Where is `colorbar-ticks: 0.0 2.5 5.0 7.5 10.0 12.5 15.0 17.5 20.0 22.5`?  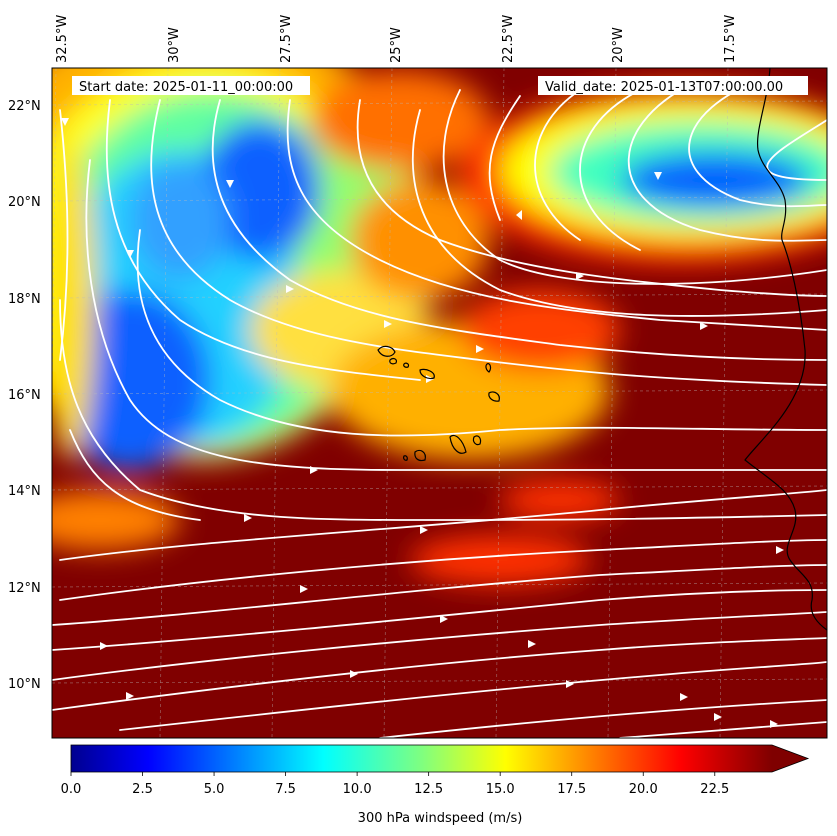
colorbar-ticks: 0.0 2.5 5.0 7.5 10.0 12.5 15.0 17.5 20.0 22.5 is located at coordinates (395, 784).